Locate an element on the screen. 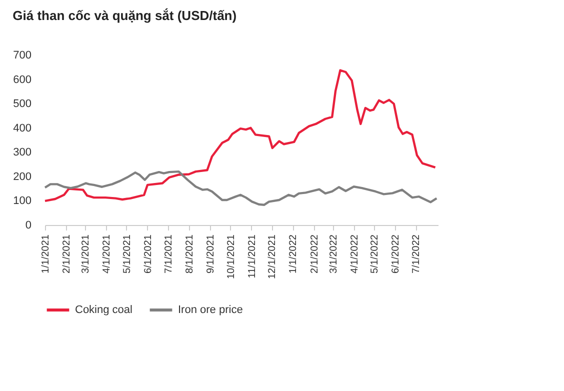 Image resolution: width=564 pixels, height=391 pixels. legend-label: Iron ore price is located at coordinates (210, 310).